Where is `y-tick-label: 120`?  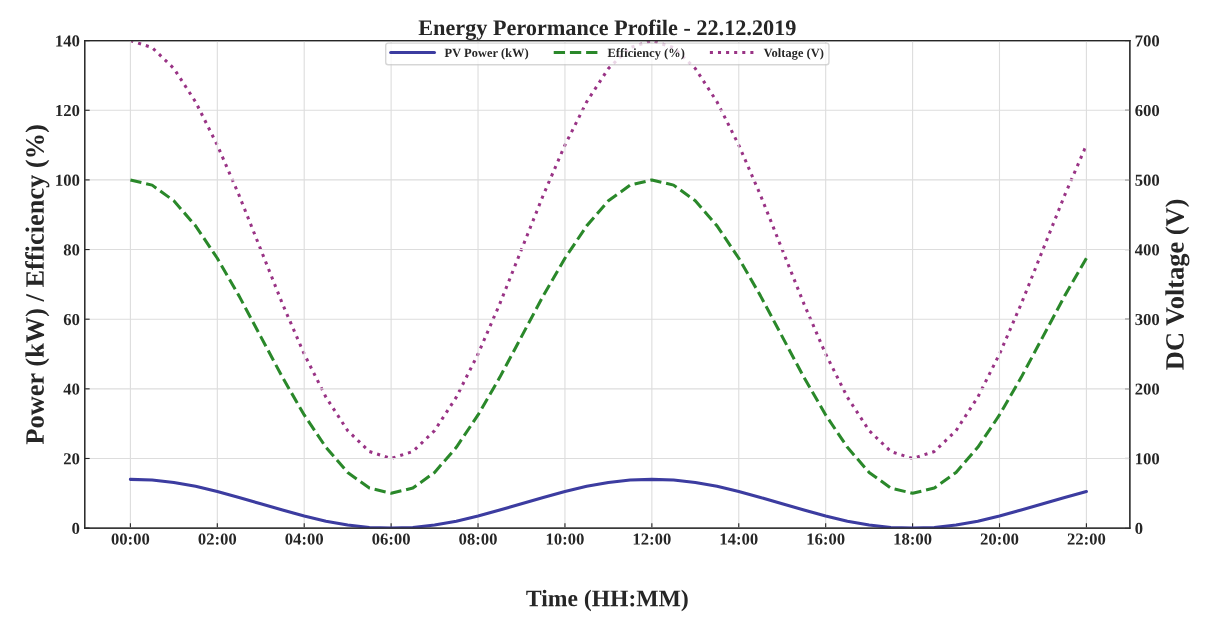
y-tick-label: 120 is located at coordinates (68, 110).